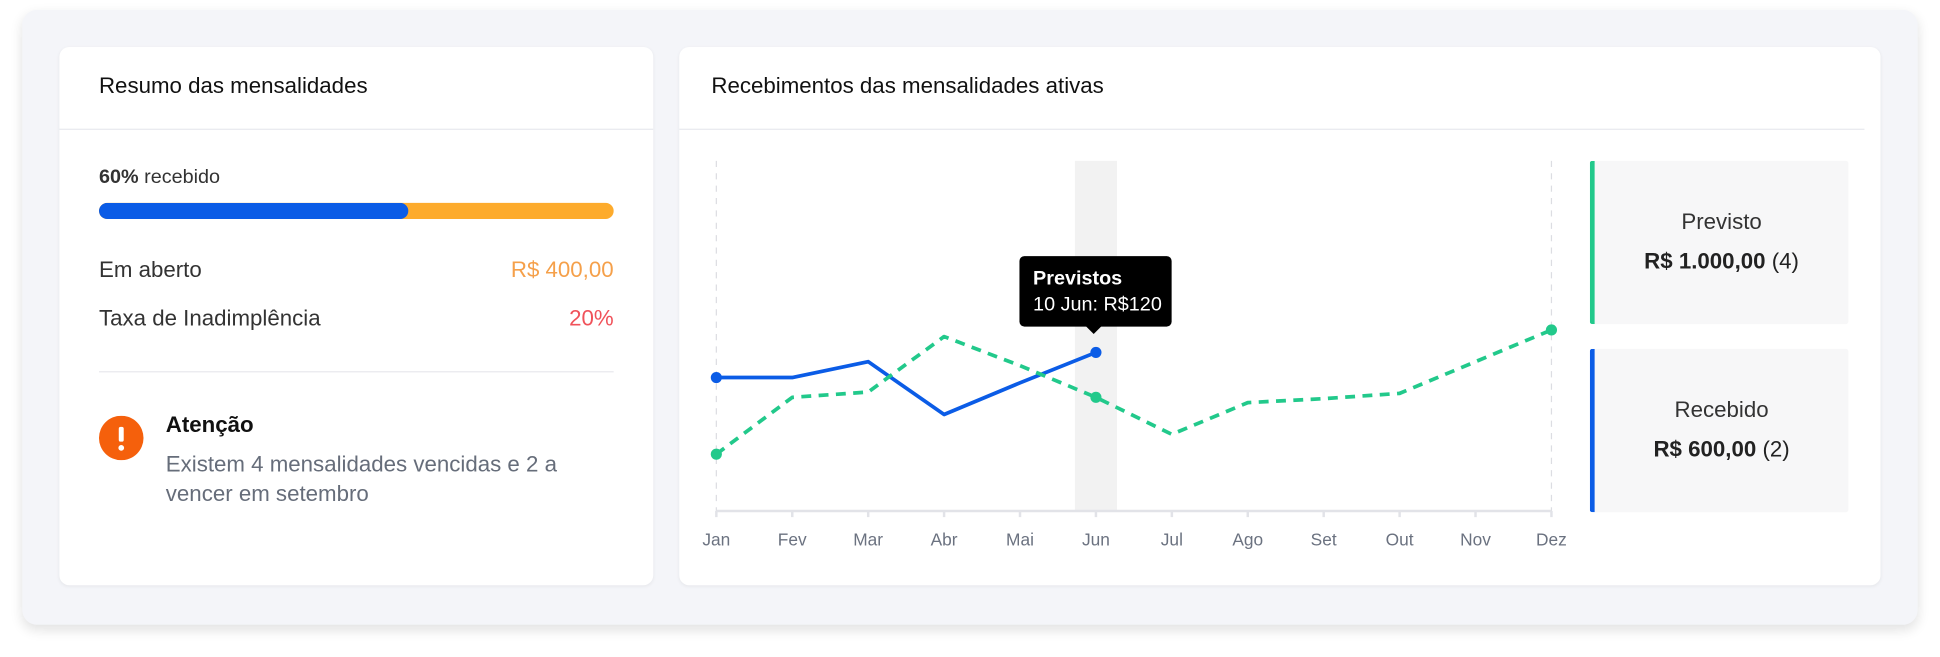  I want to click on total-value: R$ 1.000,00 (4), so click(1722, 262).